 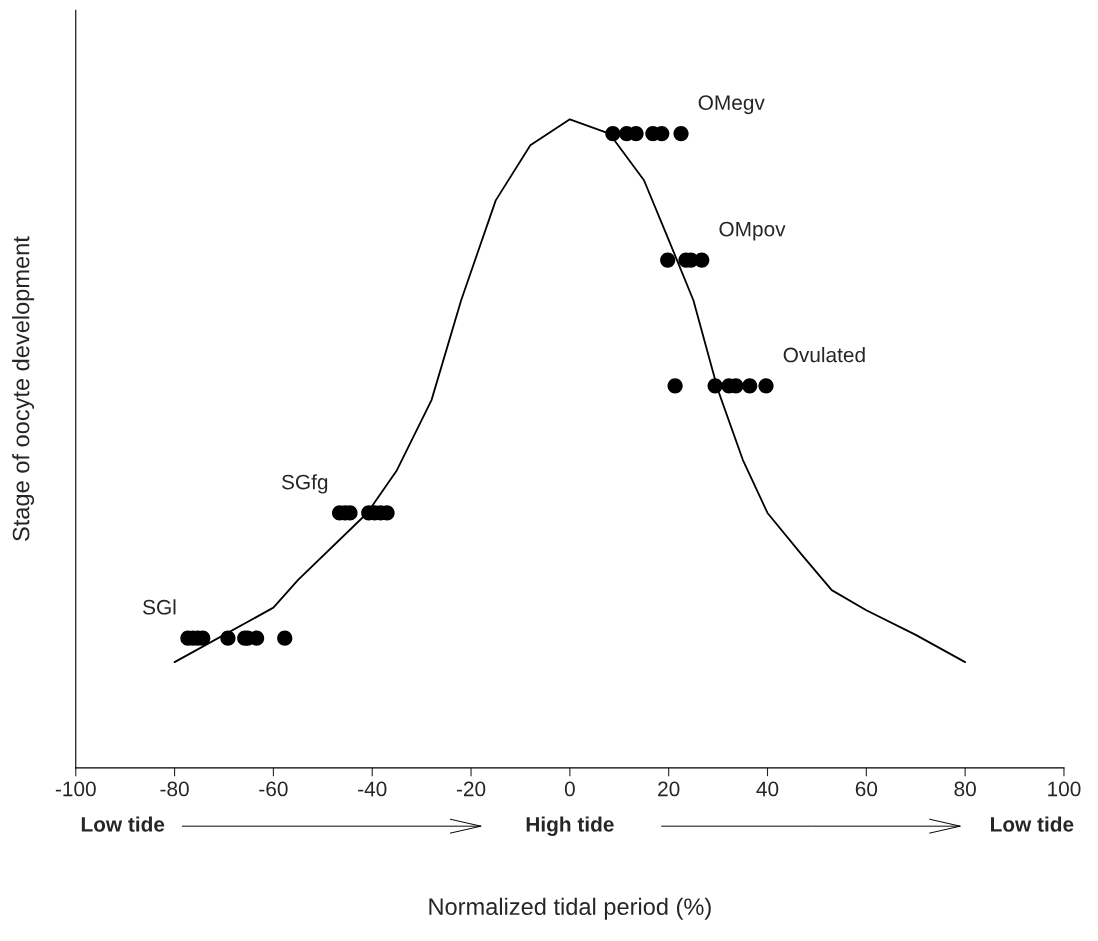 What do you see at coordinates (304, 484) in the screenshot?
I see `series-label: SGfg` at bounding box center [304, 484].